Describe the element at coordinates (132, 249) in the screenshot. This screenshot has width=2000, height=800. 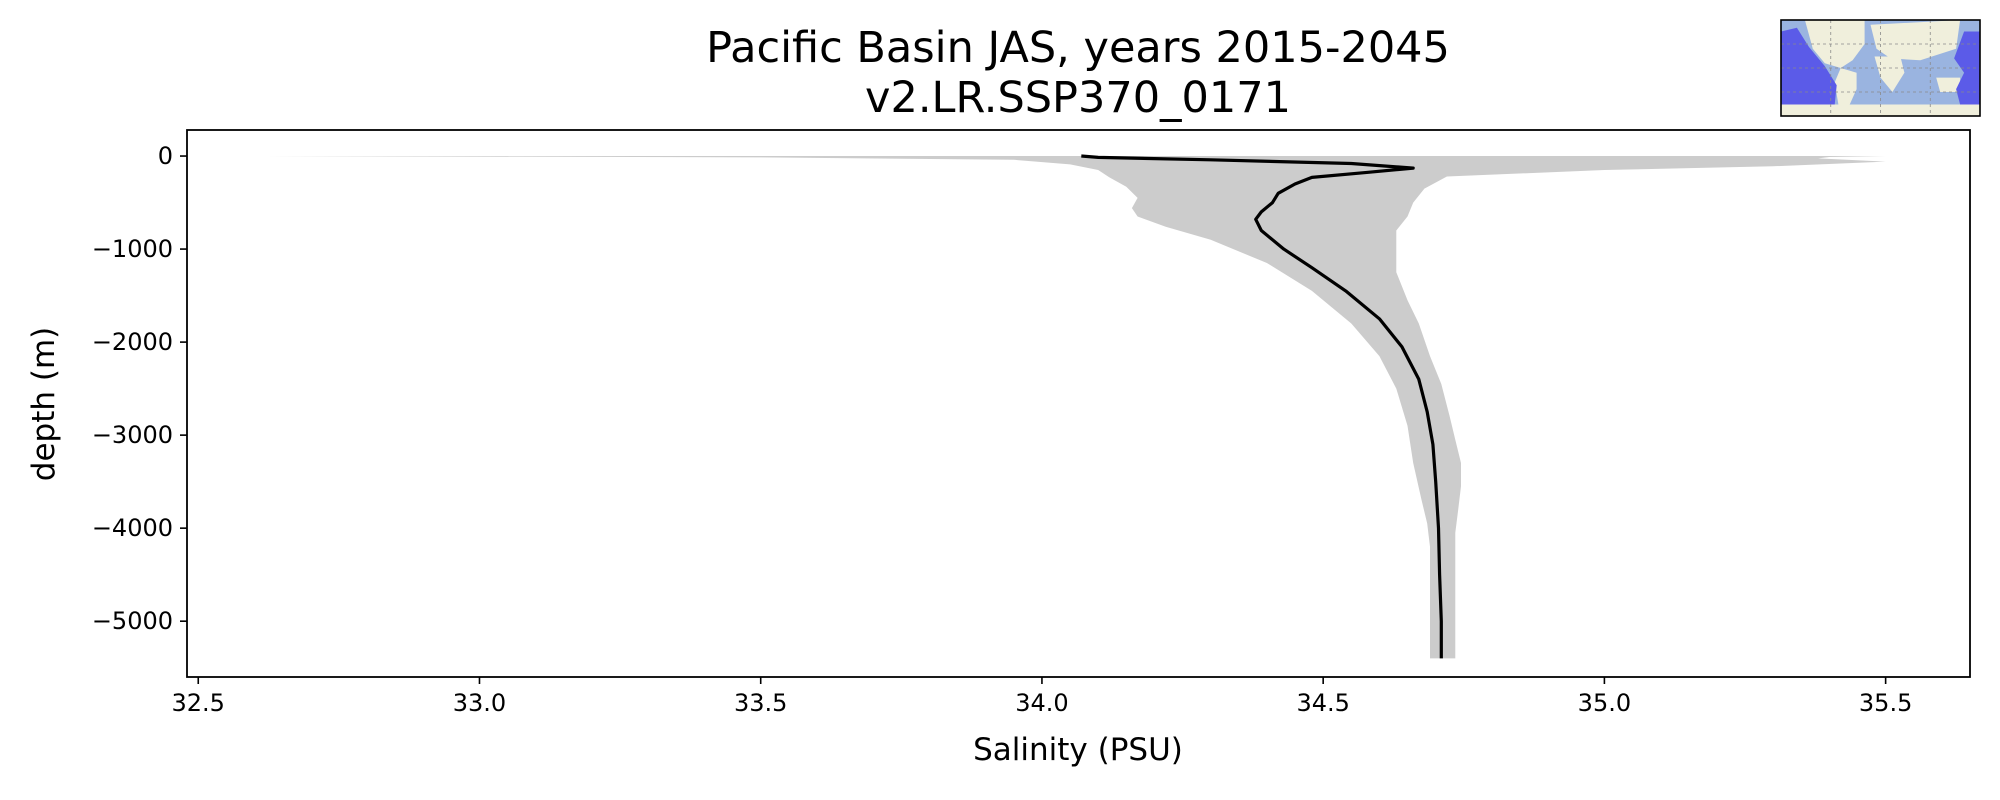
I see `y-tick-label: −1000` at that location.